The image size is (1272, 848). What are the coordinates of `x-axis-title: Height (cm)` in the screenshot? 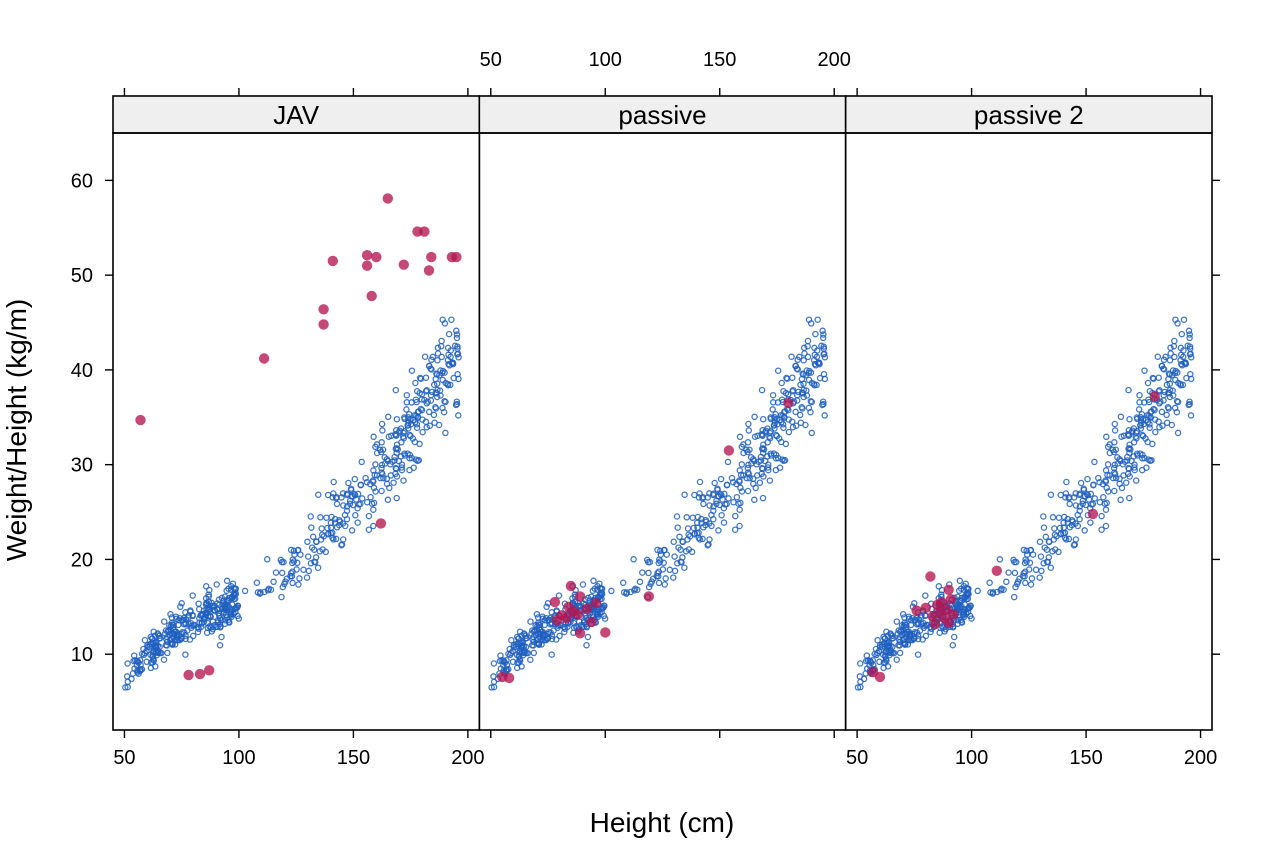 It's located at (662, 822).